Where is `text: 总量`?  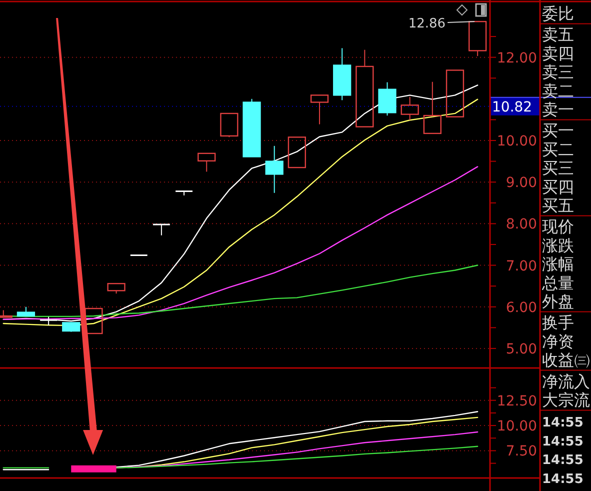
text: 总量 is located at coordinates (557, 282).